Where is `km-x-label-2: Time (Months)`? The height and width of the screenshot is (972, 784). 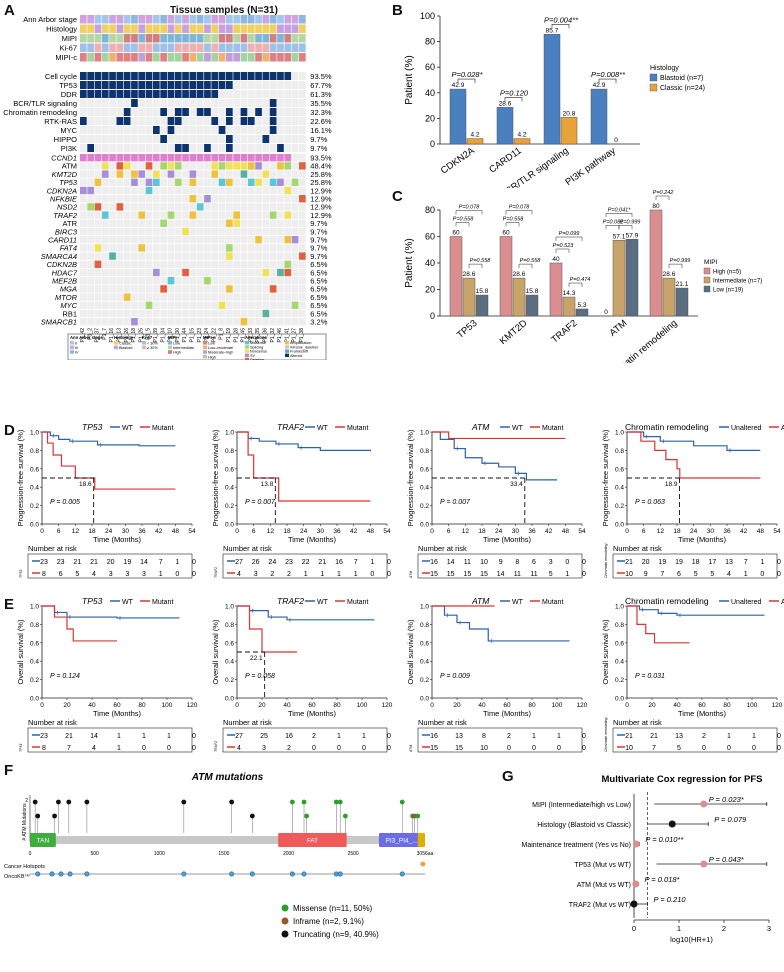 km-x-label-2: Time (Months) is located at coordinates (507, 713).